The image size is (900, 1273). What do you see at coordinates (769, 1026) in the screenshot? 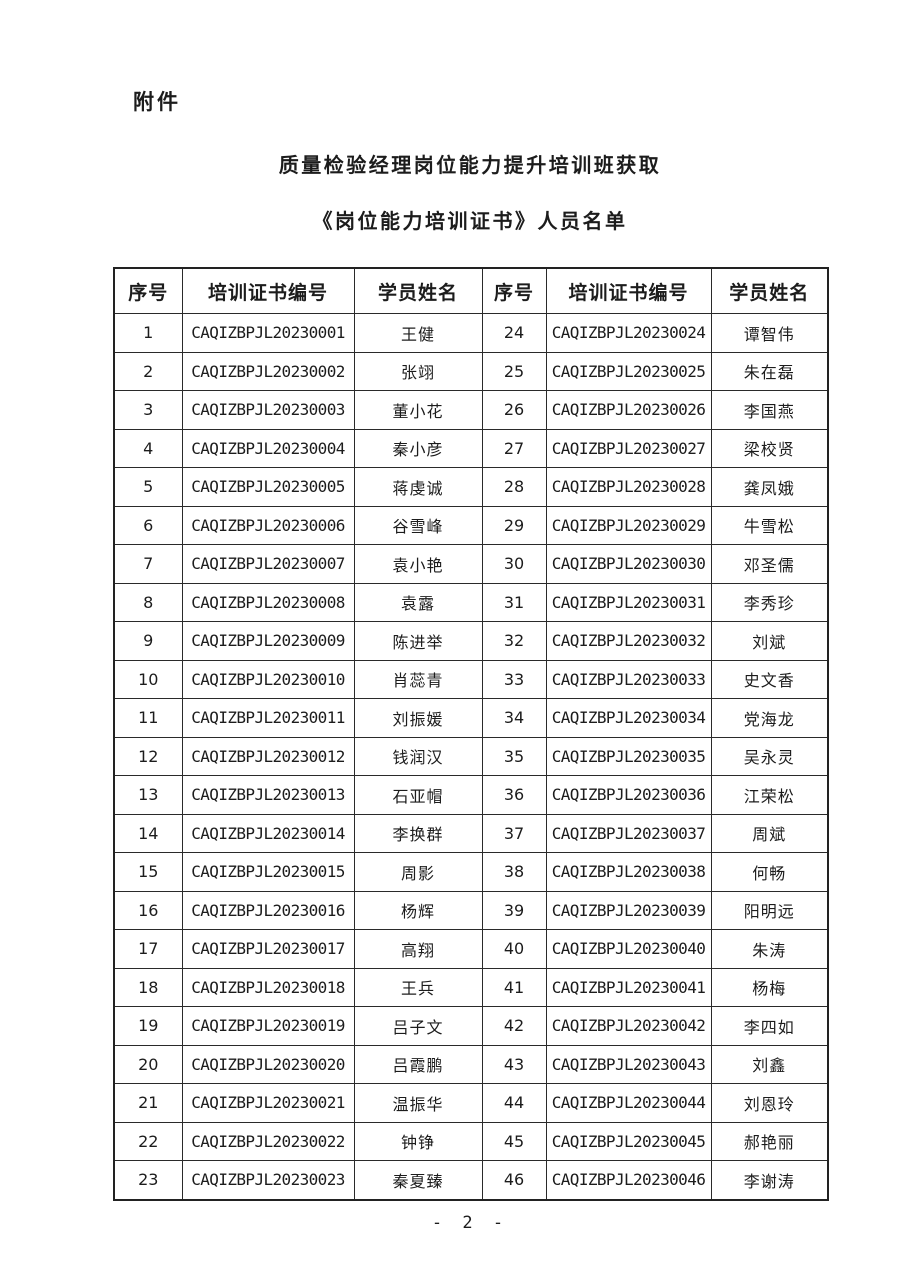
I see `student-name-cell: 李四如` at bounding box center [769, 1026].